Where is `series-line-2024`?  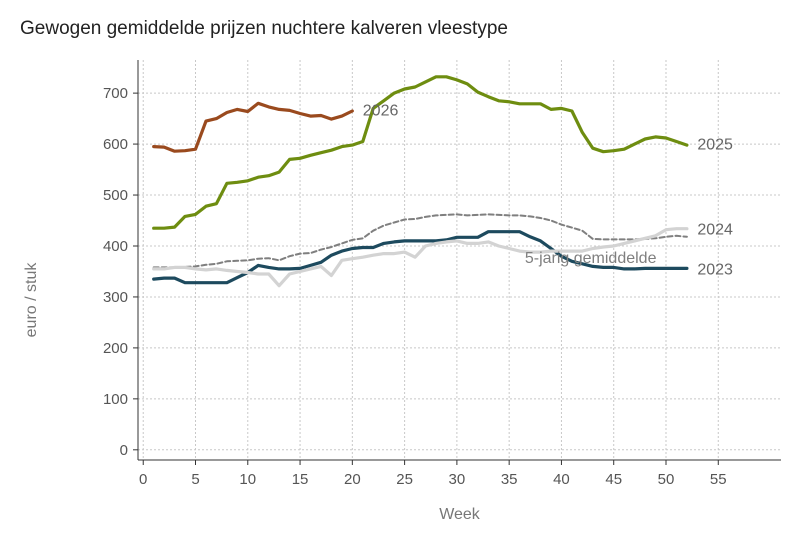 series-line-2024 is located at coordinates (420, 257).